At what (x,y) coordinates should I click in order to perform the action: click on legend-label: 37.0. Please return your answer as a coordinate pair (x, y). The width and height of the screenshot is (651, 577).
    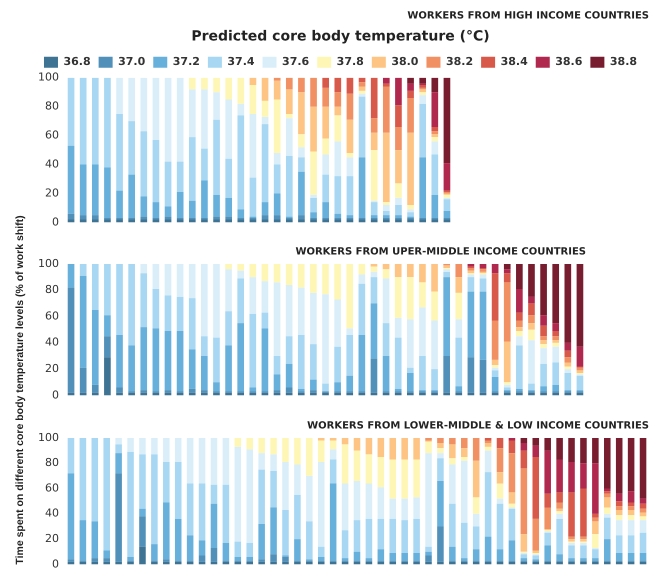
    Looking at the image, I should click on (132, 61).